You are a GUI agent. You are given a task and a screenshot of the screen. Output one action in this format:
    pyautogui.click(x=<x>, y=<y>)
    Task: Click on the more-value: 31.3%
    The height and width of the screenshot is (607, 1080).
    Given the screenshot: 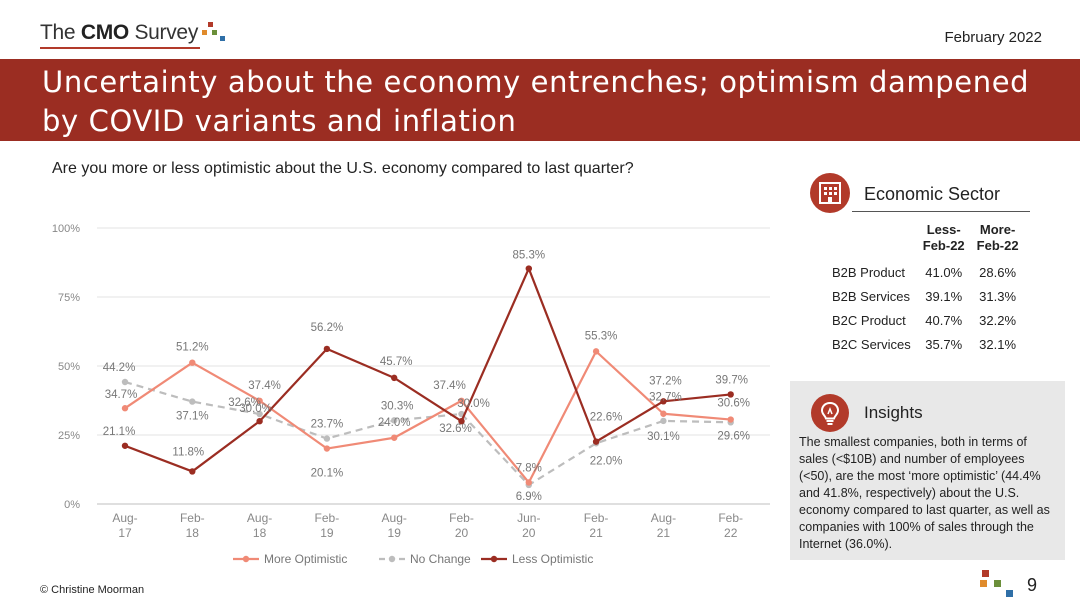 What is the action you would take?
    pyautogui.click(x=998, y=296)
    